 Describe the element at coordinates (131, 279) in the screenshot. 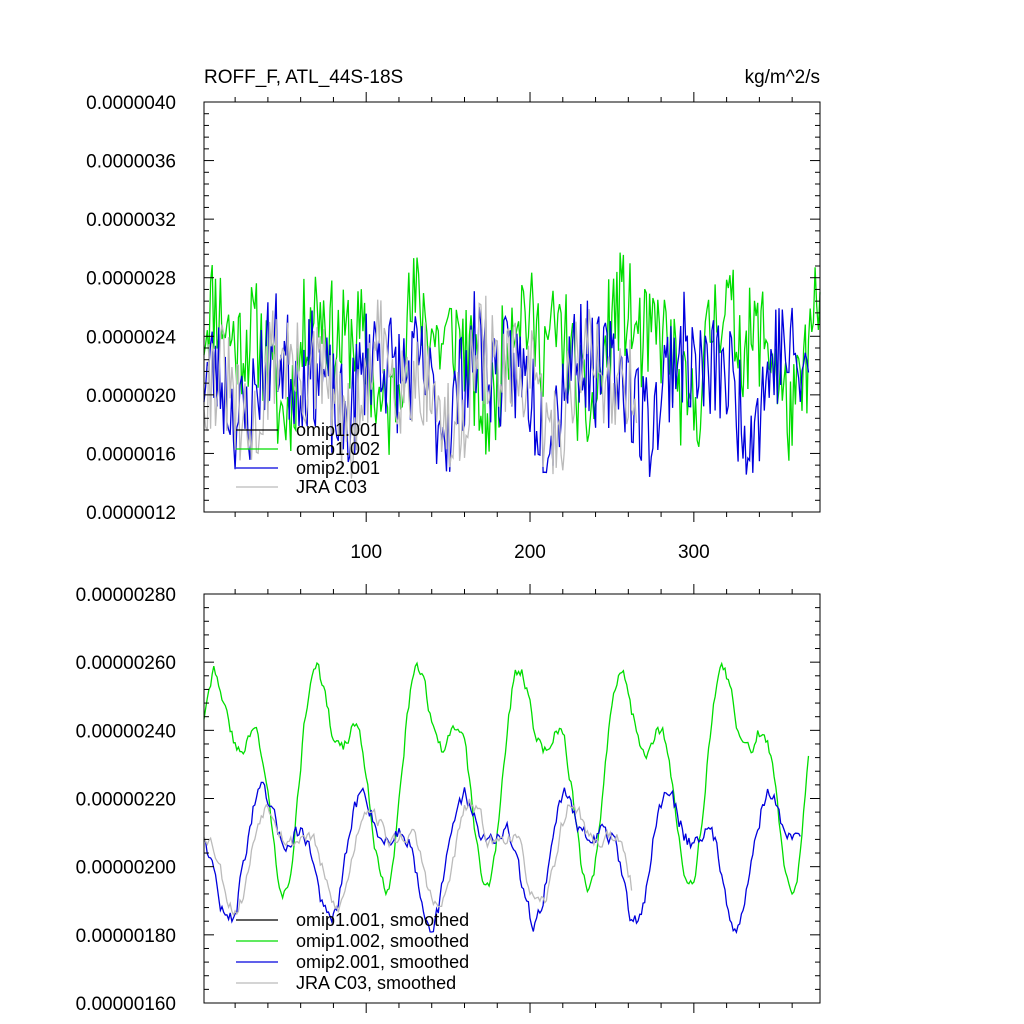

I see `y-tick-label: 0.0000028` at that location.